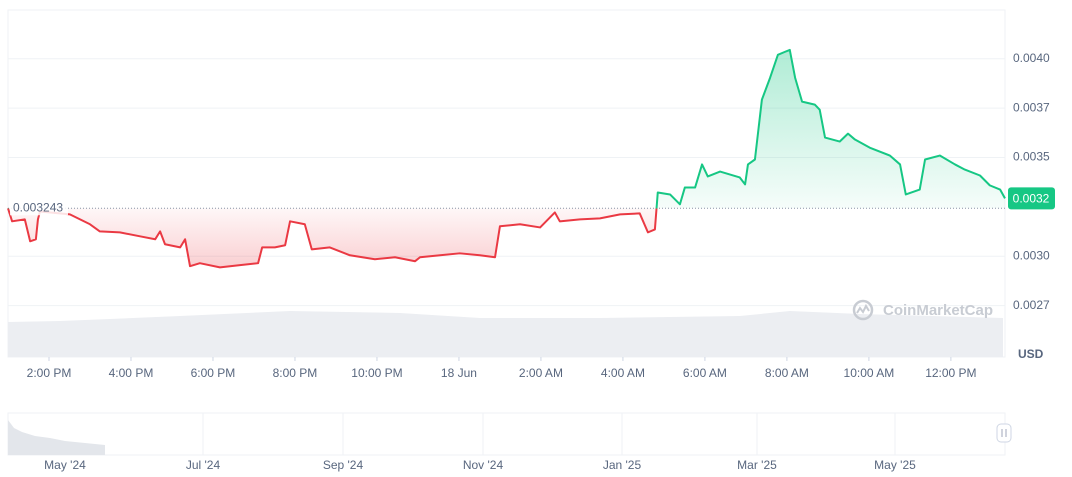 The height and width of the screenshot is (477, 1072). Describe the element at coordinates (938, 310) in the screenshot. I see `watermark-text: CoinMarketCap` at that location.